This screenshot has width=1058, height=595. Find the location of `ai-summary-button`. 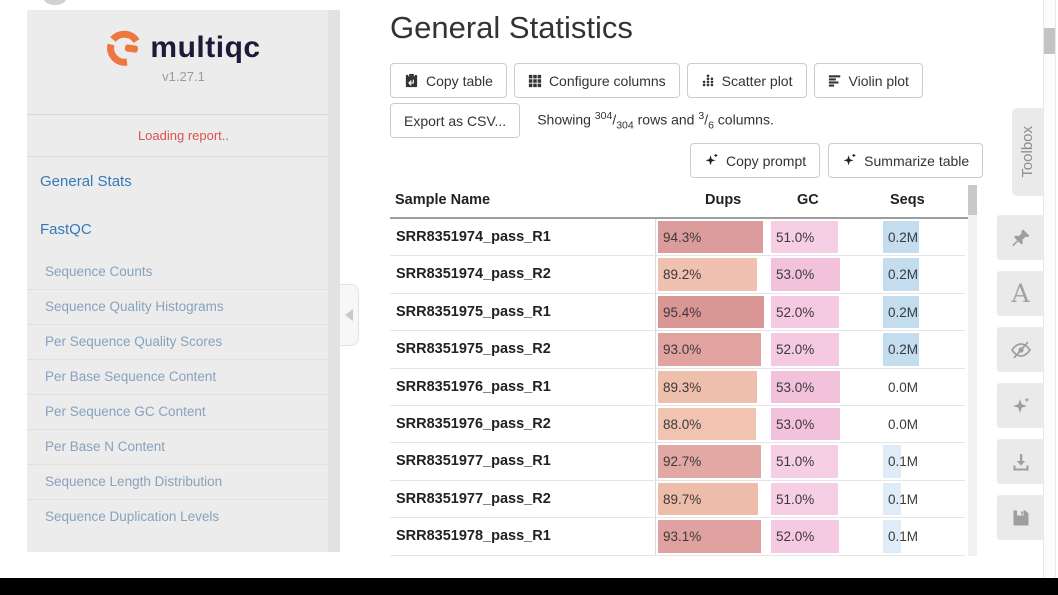

ai-summary-button is located at coordinates (1020, 405).